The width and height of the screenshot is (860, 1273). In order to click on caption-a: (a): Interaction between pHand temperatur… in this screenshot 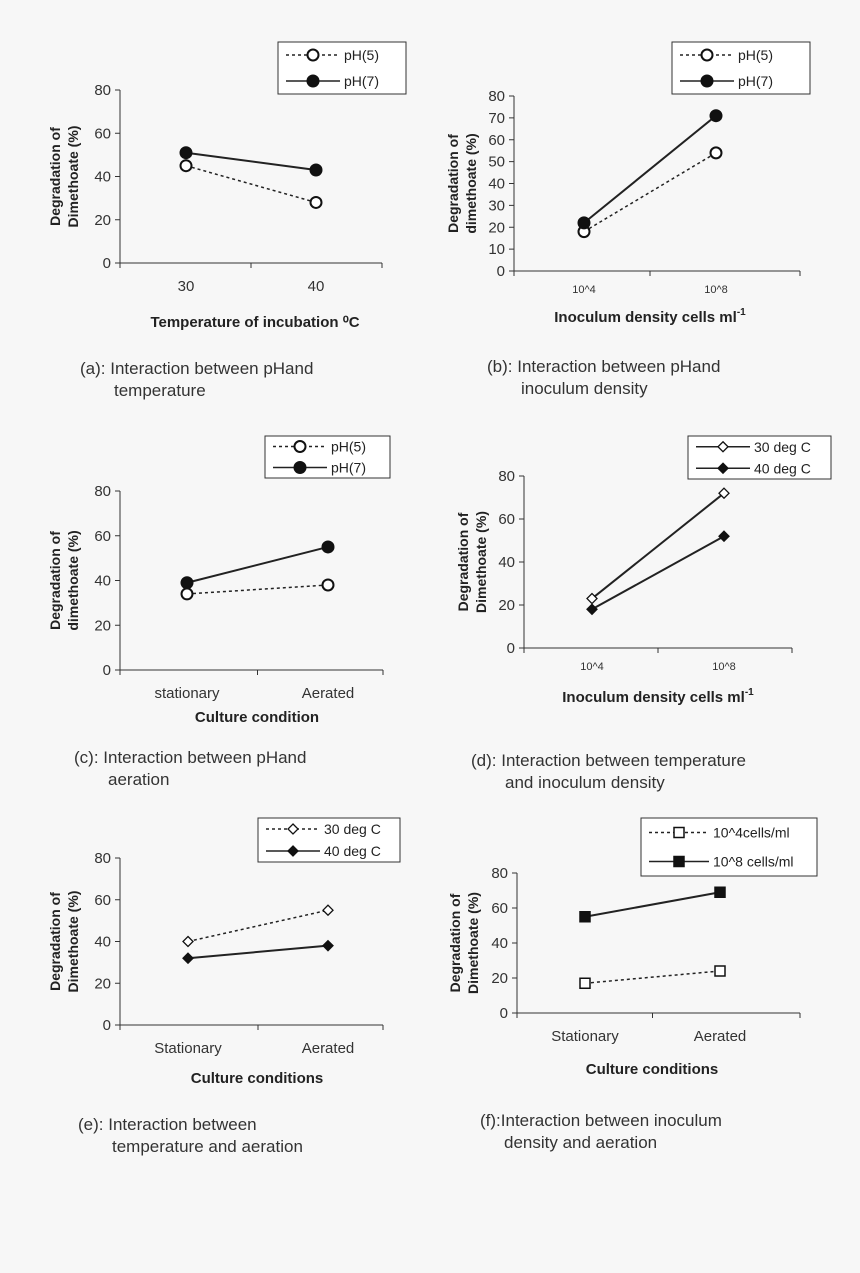, I will do `click(196, 380)`.